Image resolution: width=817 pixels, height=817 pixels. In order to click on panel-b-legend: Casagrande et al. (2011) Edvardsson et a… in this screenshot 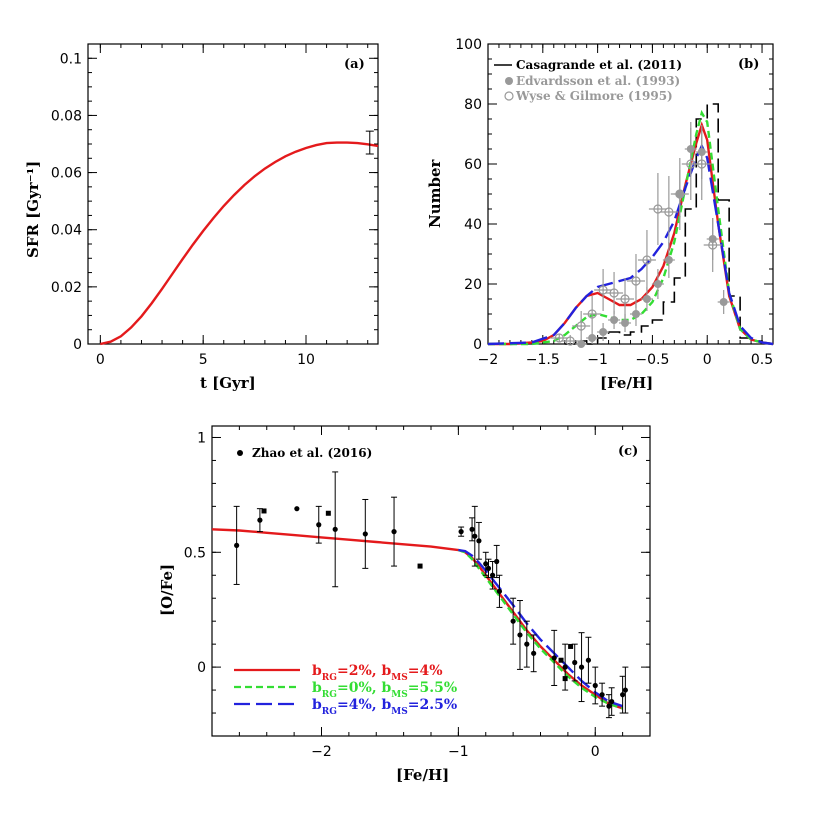, I will do `click(588, 80)`.